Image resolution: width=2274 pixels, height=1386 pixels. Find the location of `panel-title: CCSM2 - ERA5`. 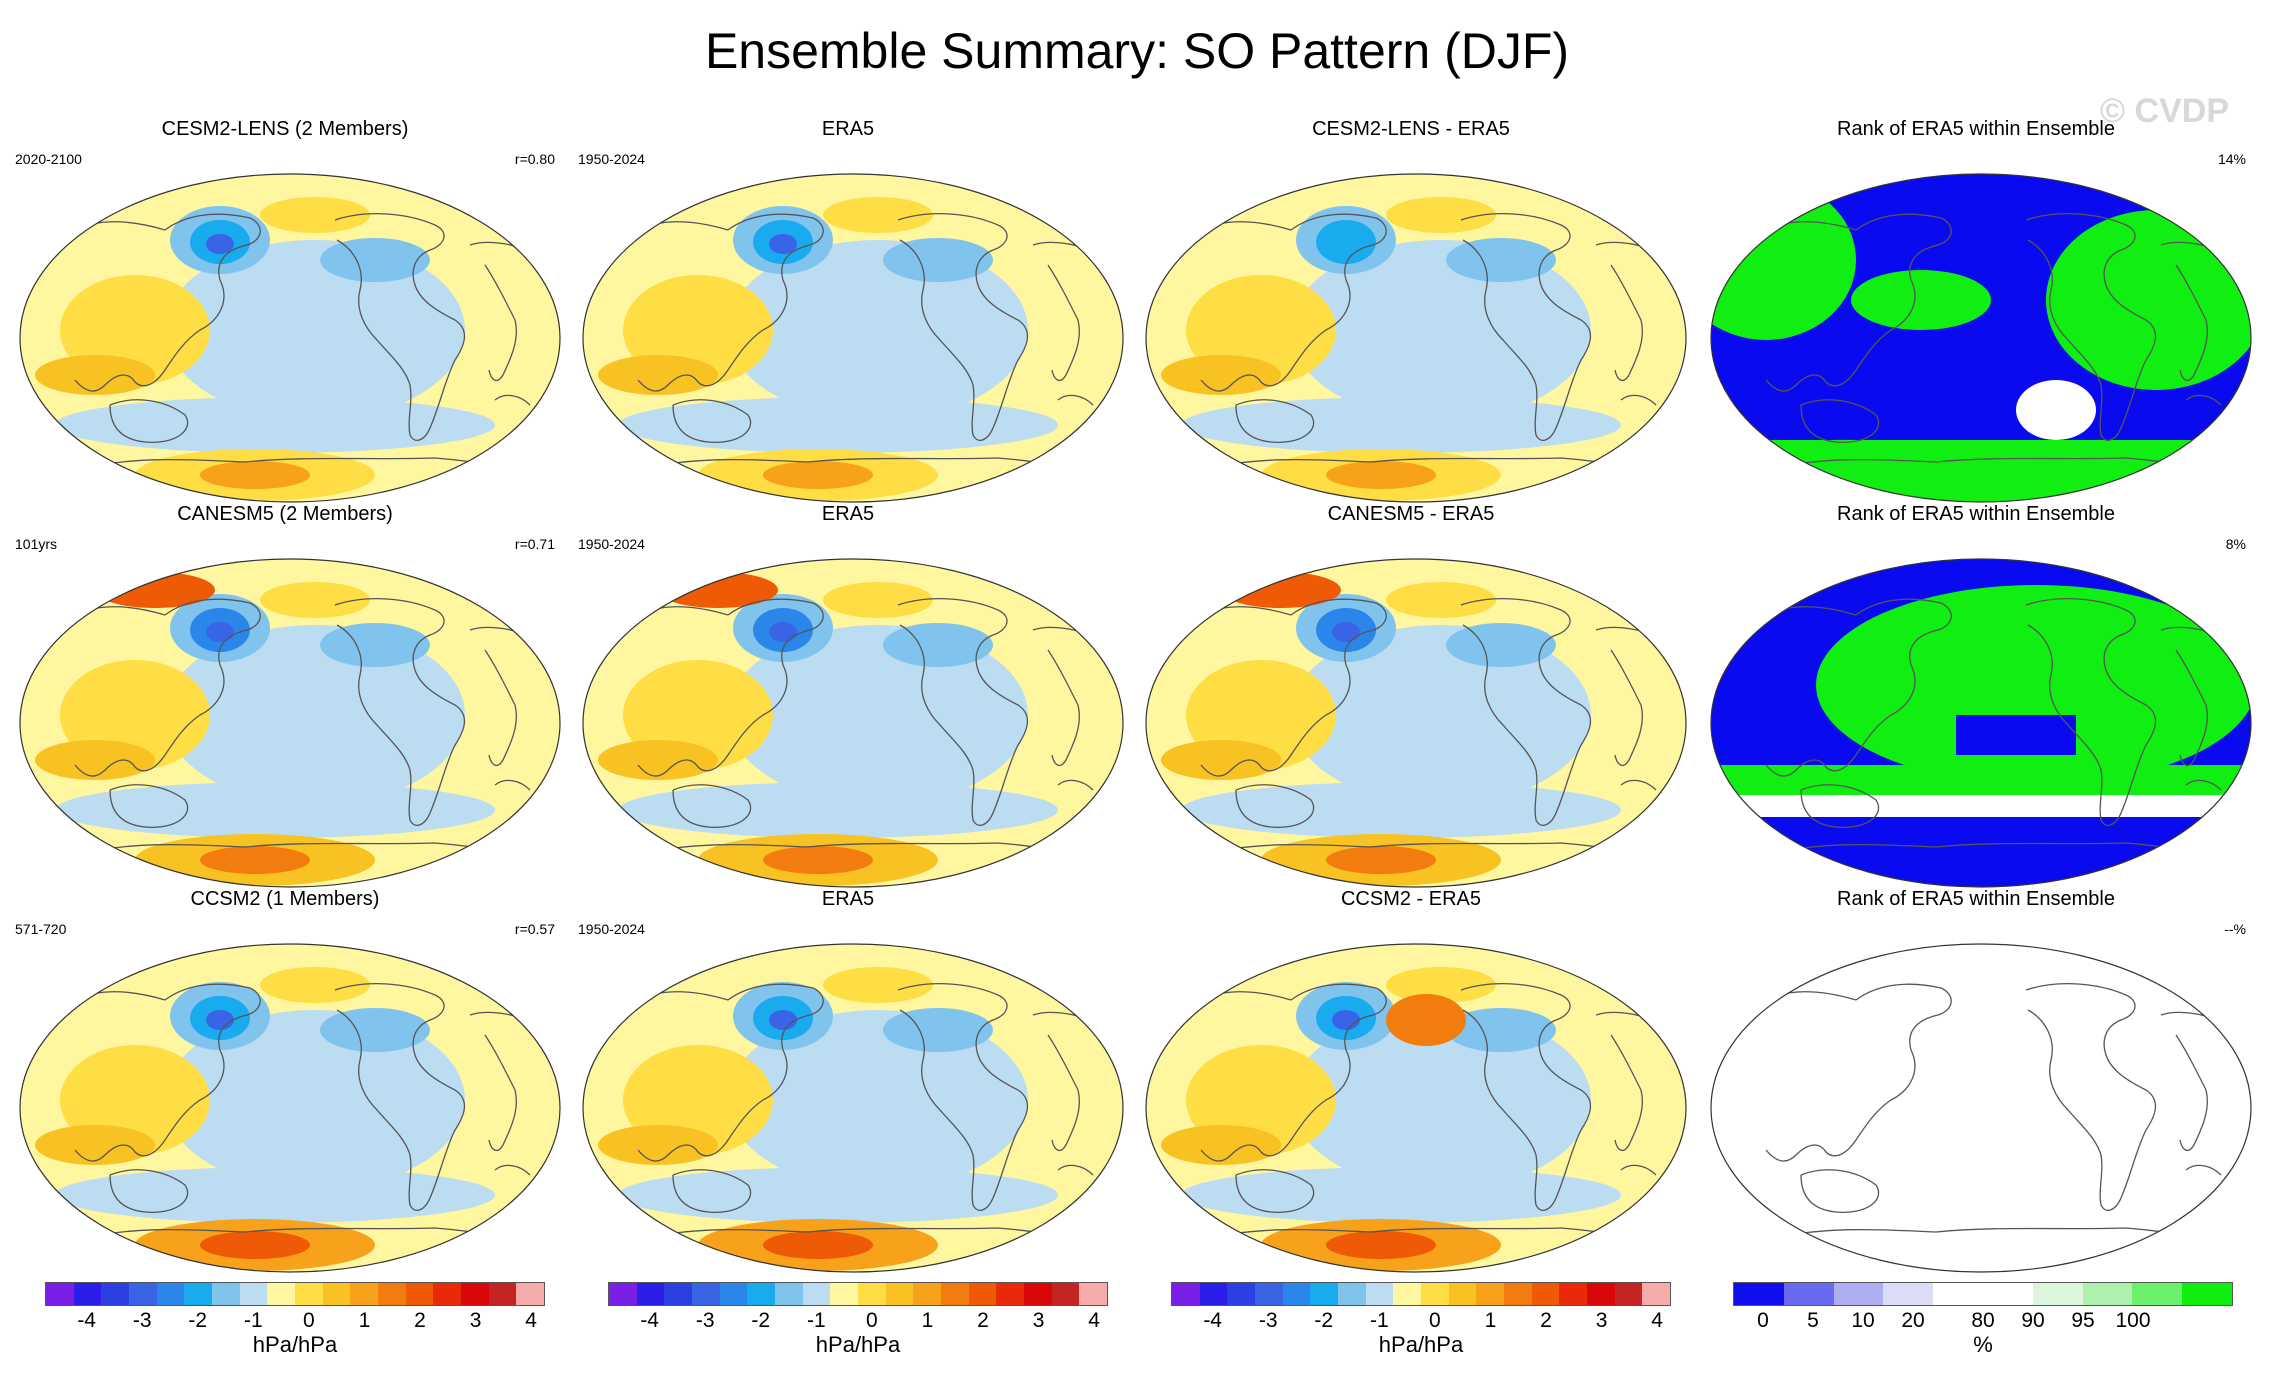

panel-title: CCSM2 - ERA5 is located at coordinates (1411, 899).